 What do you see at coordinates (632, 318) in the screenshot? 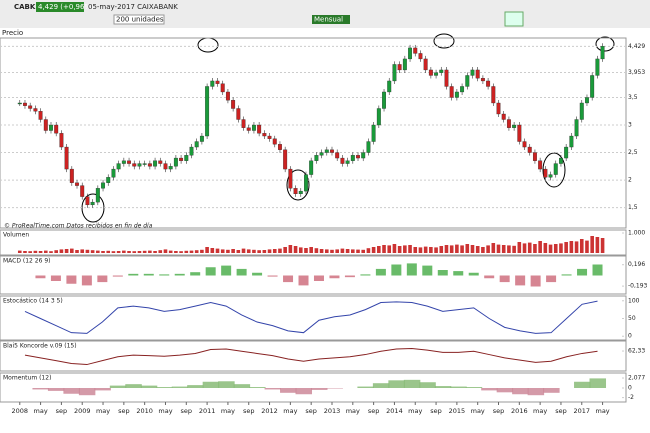
I see `y-tick-label: 50` at bounding box center [632, 318].